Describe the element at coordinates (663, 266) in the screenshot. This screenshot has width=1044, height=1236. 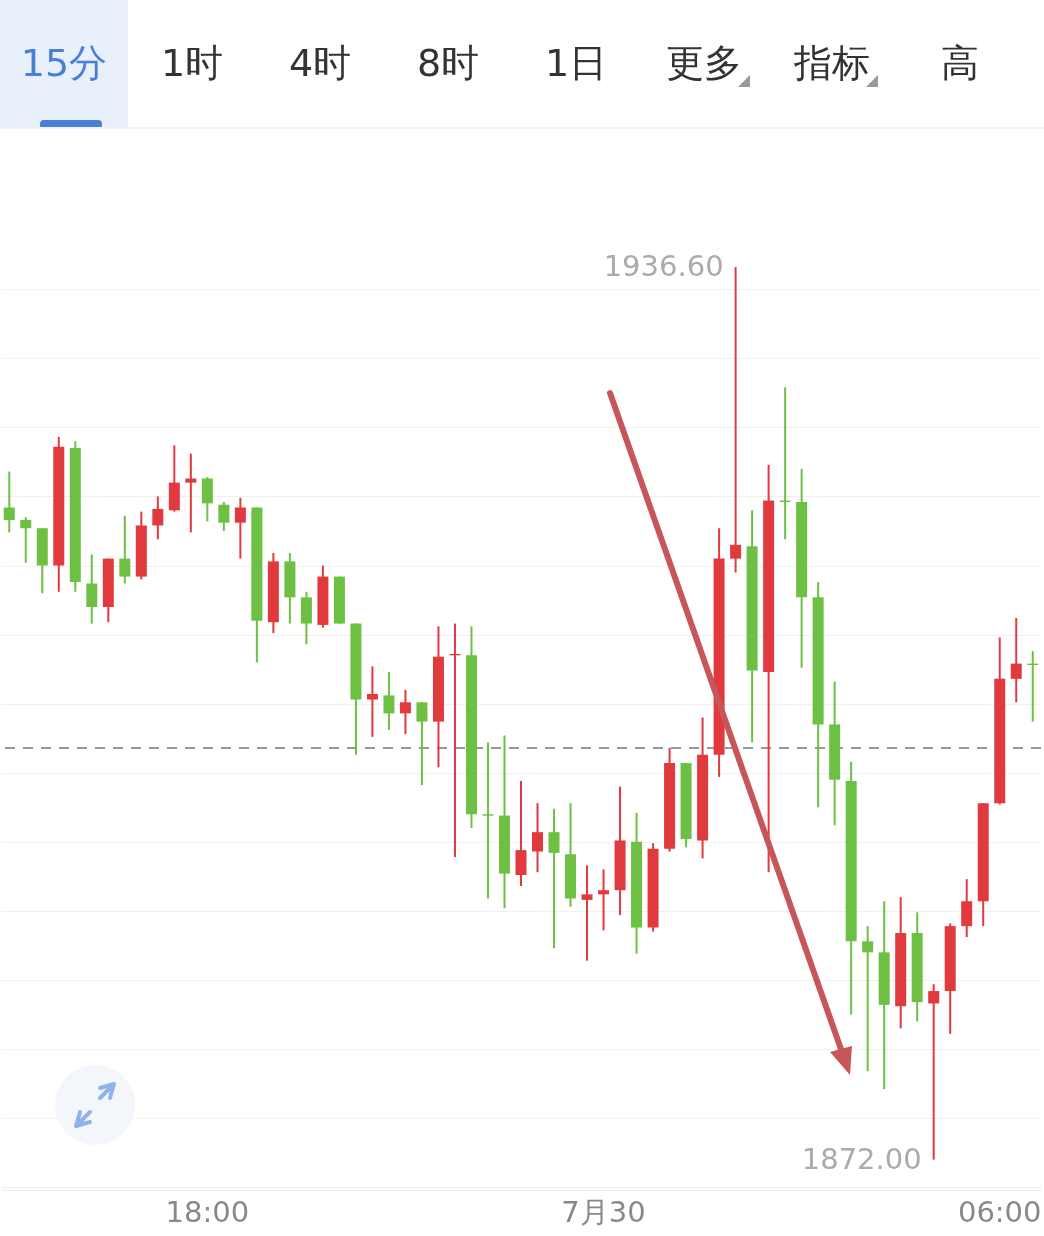
I see `annotation: 1936.60` at that location.